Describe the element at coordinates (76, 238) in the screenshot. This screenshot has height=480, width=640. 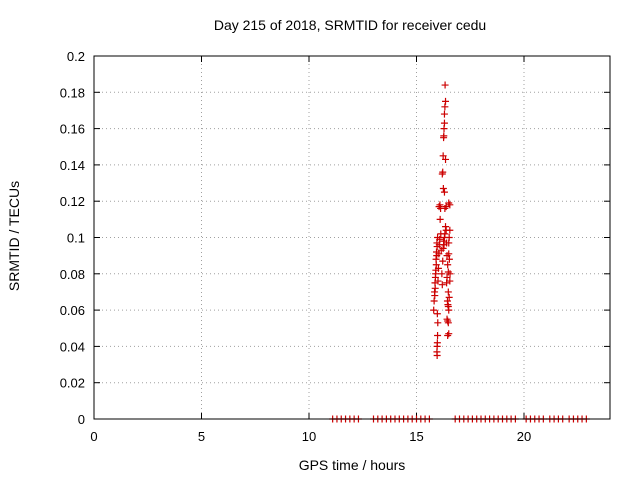
I see `y-tick-label: 0.1` at that location.